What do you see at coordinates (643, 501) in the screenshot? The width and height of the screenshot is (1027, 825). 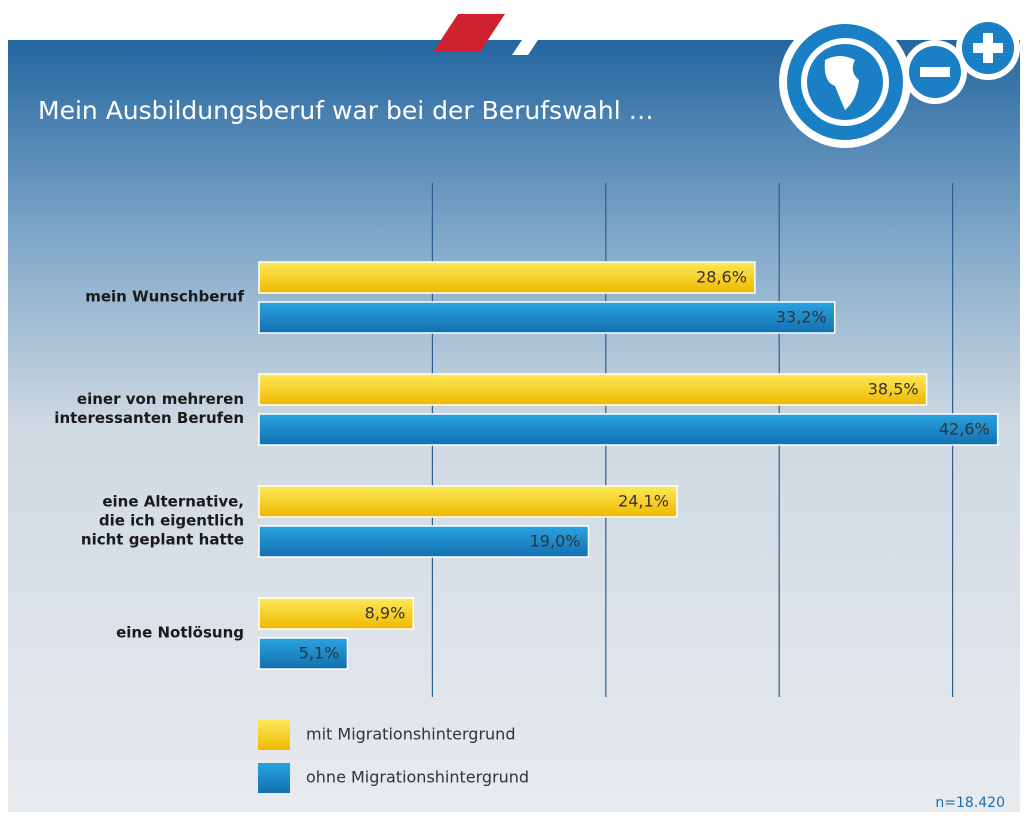 I see `value-label: 24,1%` at bounding box center [643, 501].